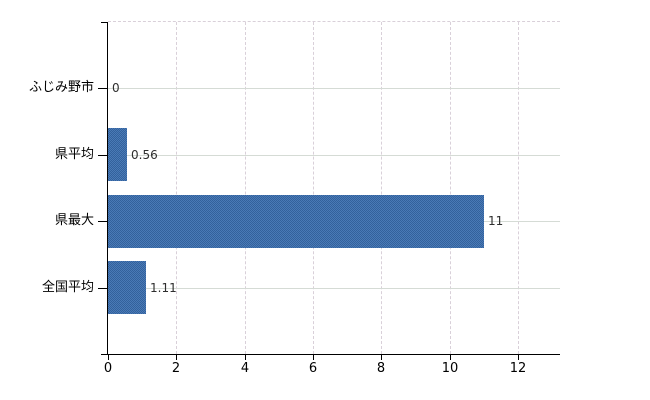  What do you see at coordinates (144, 155) in the screenshot?
I see `bar-value-label: 0.56` at bounding box center [144, 155].